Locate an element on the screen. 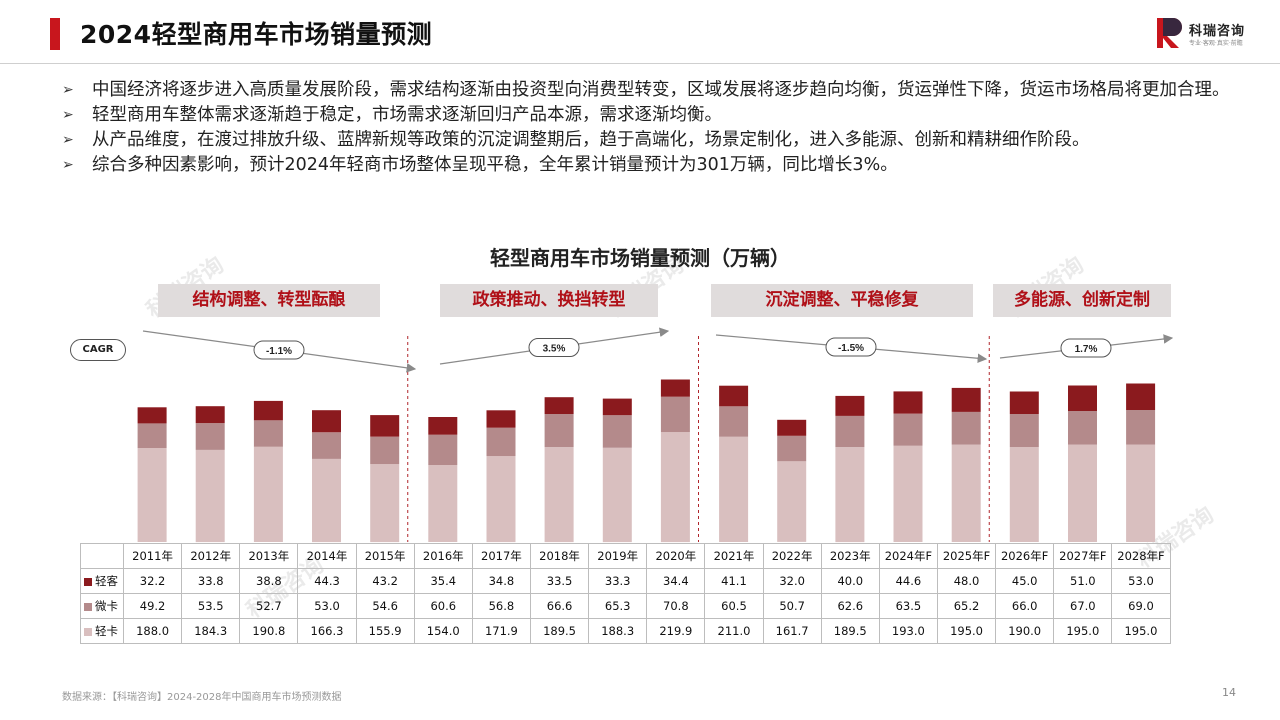 The width and height of the screenshot is (1280, 720). value-cell: 44.6 is located at coordinates (908, 581).